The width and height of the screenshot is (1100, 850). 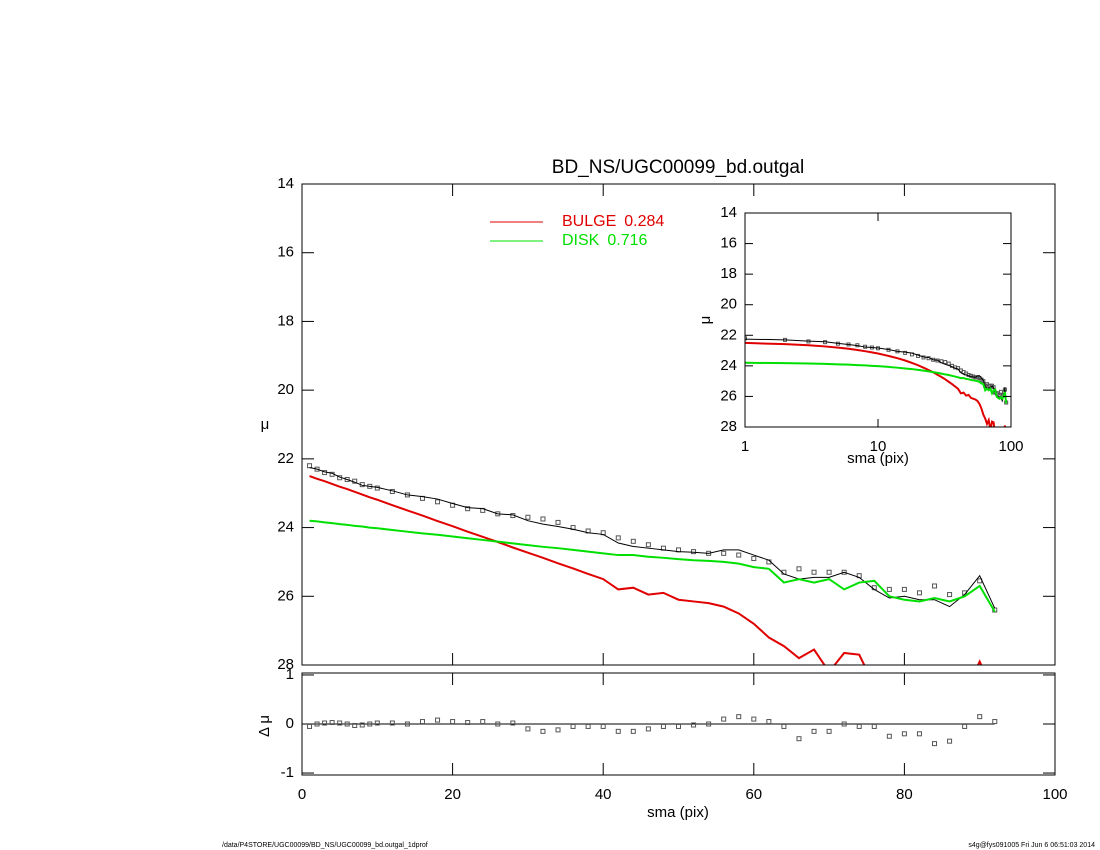 I want to click on y-tick-label: 18, so click(x=728, y=273).